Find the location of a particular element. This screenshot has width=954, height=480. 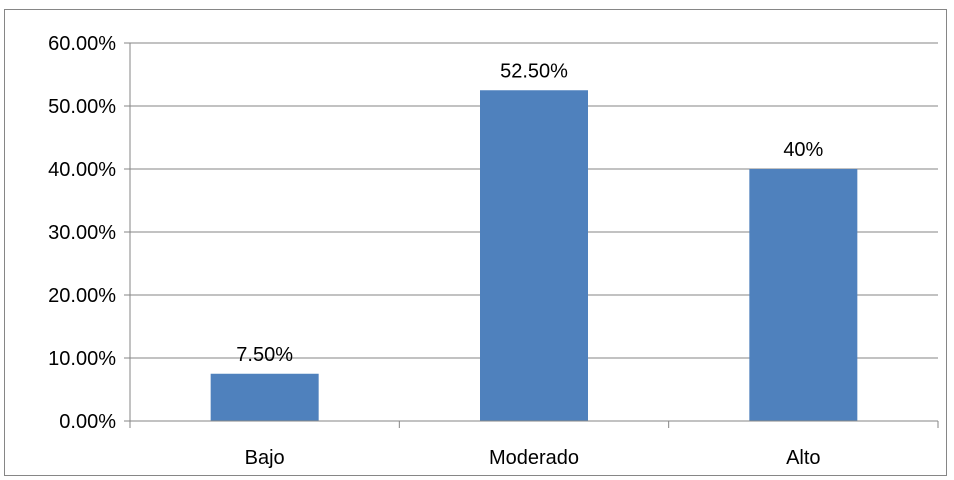

y-tick-label: 10.00% is located at coordinates (82, 359).